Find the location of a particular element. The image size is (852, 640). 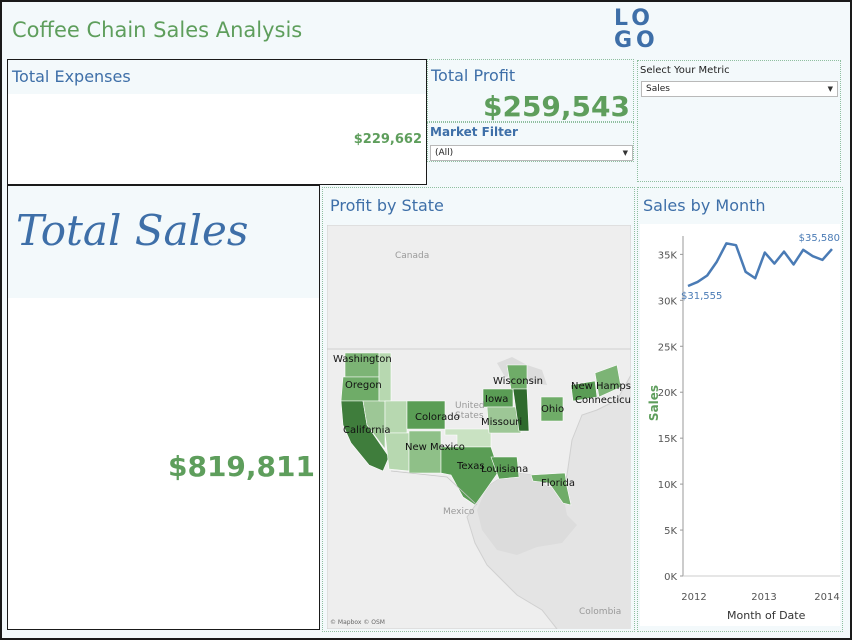

state-label-new-hampshire: New Hampsh is located at coordinates (601, 386).